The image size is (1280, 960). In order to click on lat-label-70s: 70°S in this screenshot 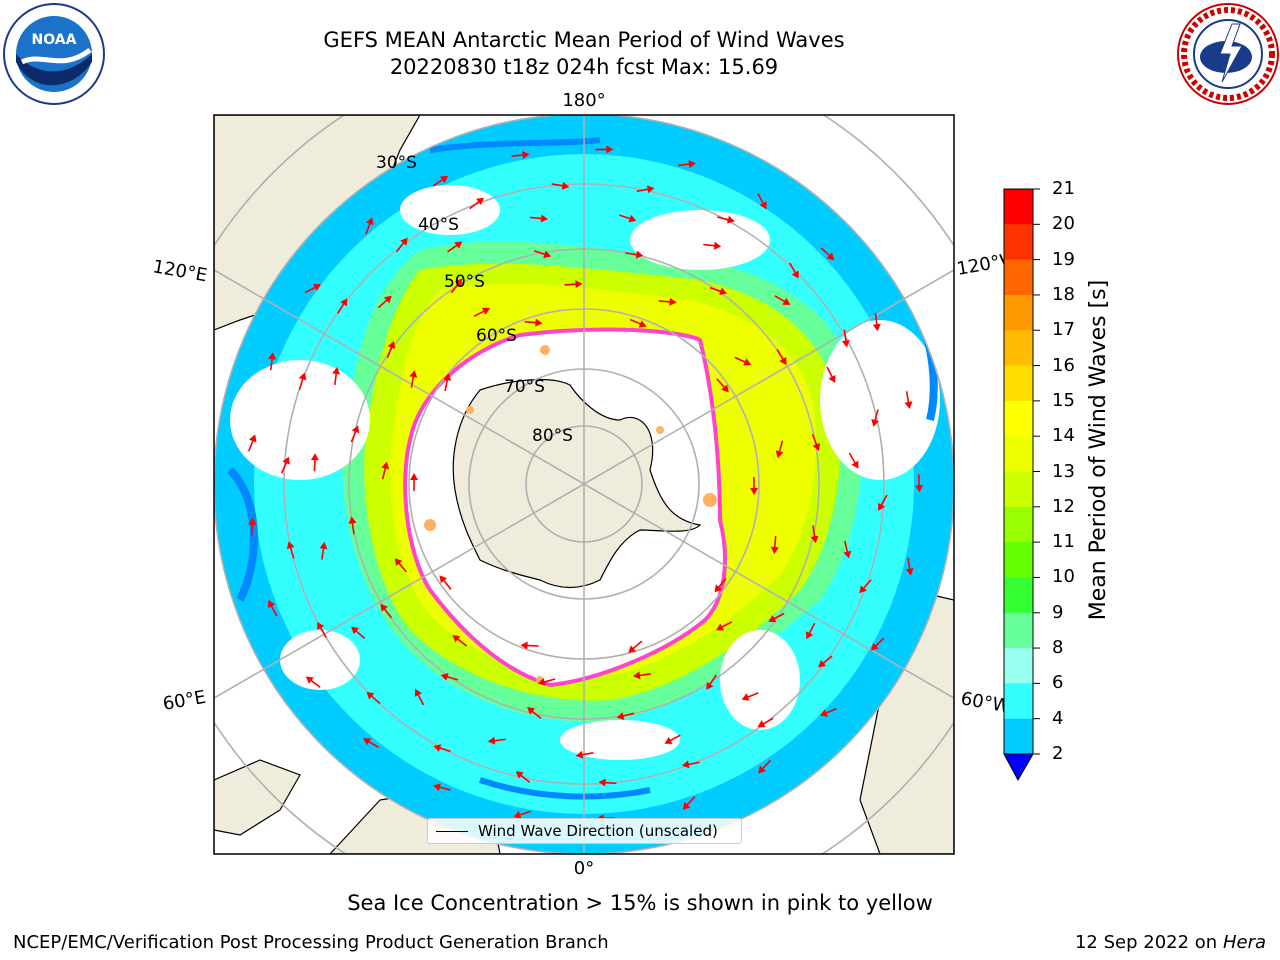, I will do `click(524, 387)`.